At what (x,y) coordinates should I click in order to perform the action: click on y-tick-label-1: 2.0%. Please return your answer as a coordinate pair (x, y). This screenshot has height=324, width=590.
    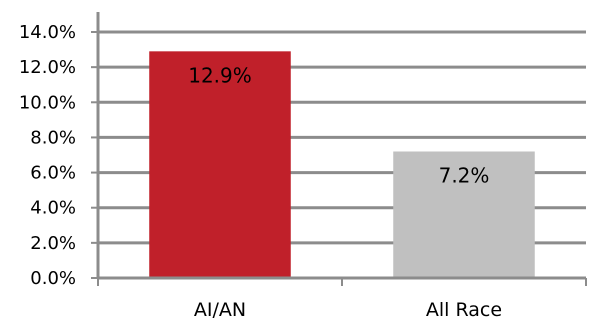
    Looking at the image, I should click on (53, 243).